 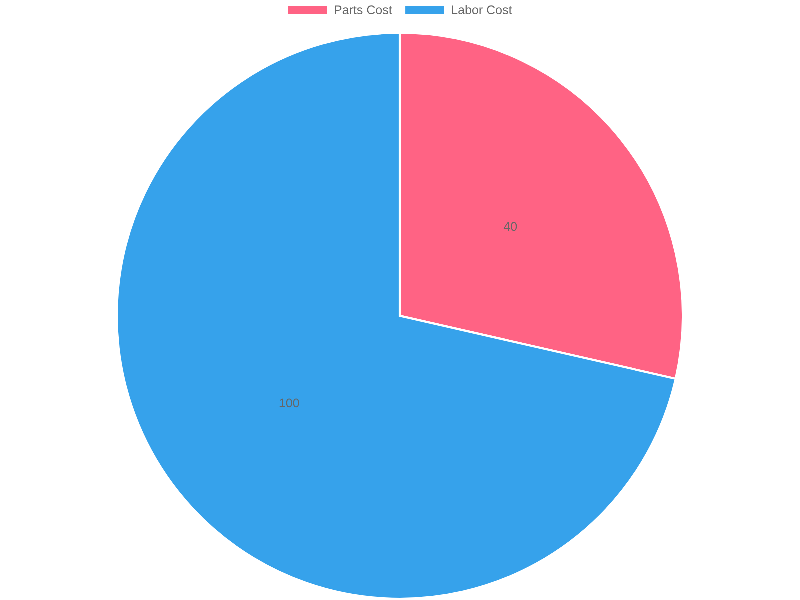 I want to click on data-label: 40, so click(x=511, y=227).